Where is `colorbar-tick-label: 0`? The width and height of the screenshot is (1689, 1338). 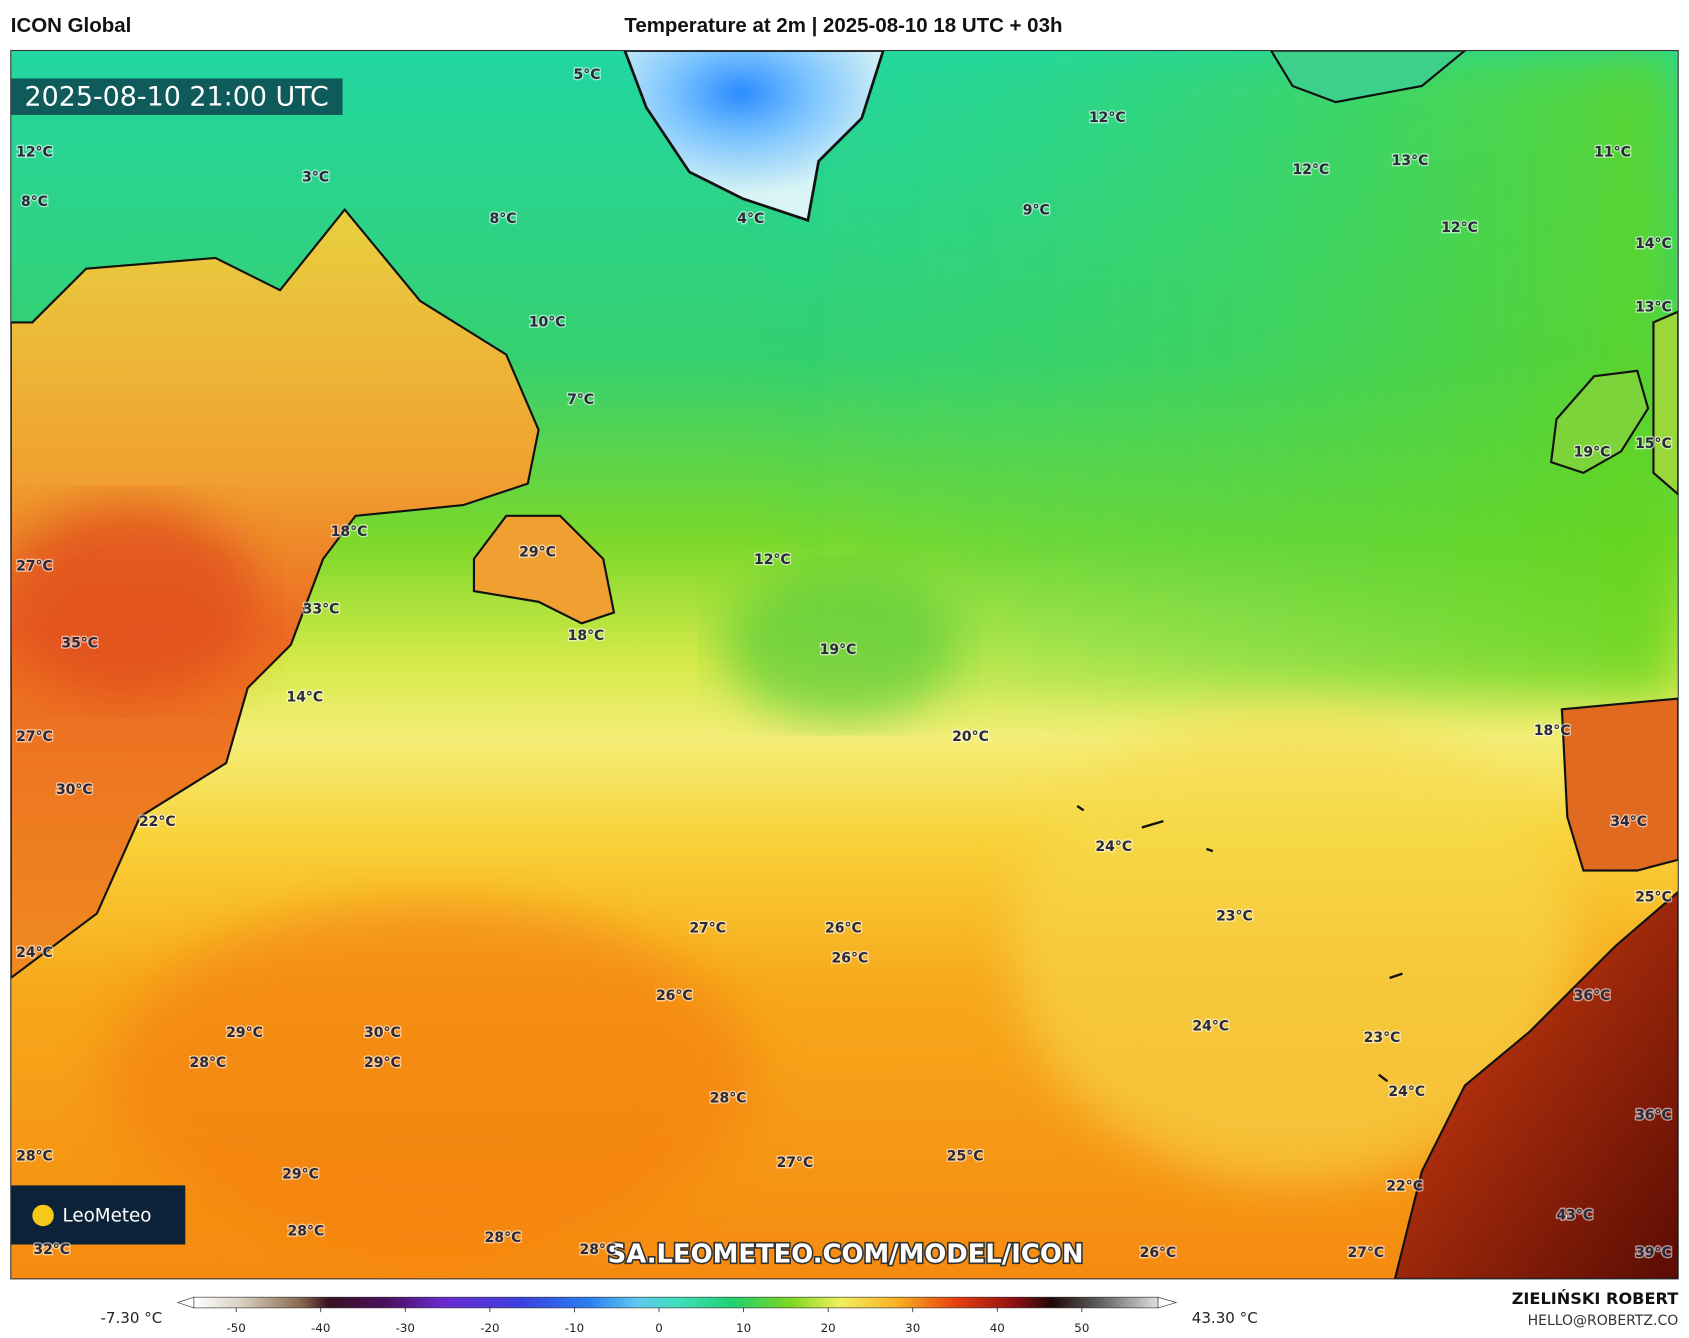 colorbar-tick-label: 0 is located at coordinates (659, 1328).